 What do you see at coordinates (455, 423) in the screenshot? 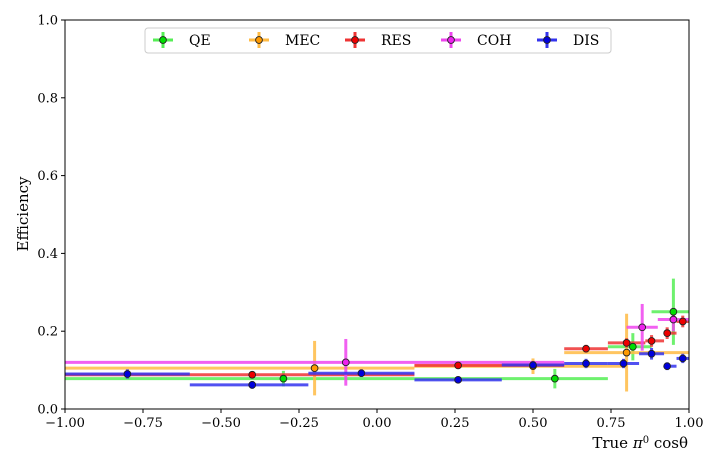
I see `x-tick-label: 0.25` at bounding box center [455, 423].